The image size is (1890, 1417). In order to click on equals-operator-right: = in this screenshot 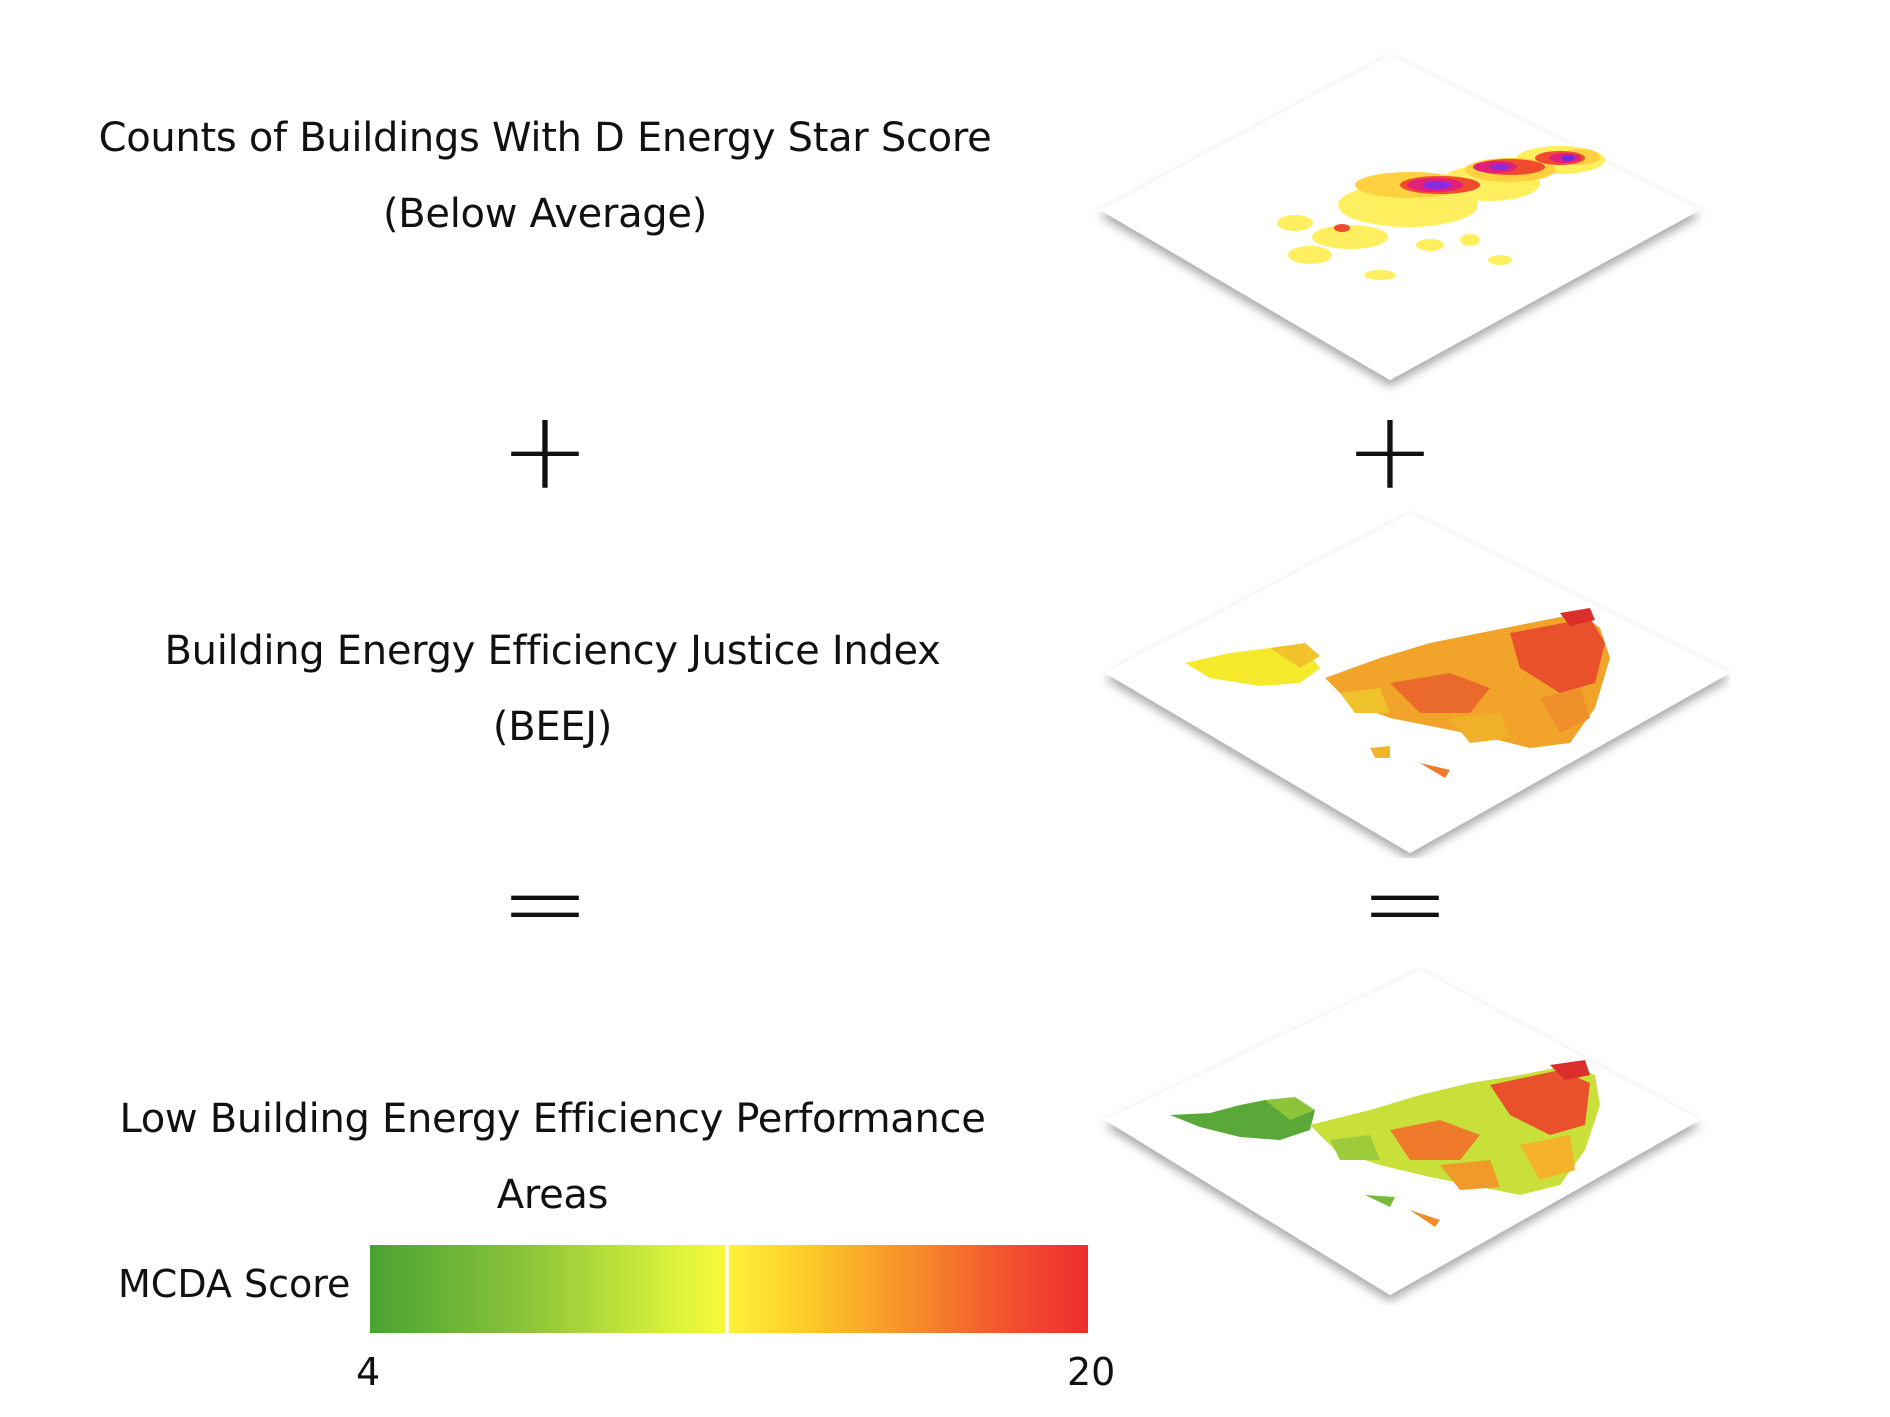, I will do `click(1405, 903)`.